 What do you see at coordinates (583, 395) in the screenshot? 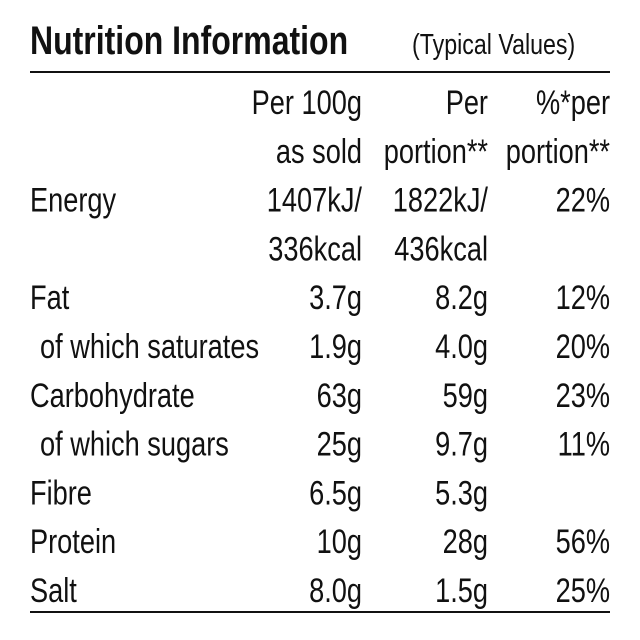
I see `cell: 23%` at bounding box center [583, 395].